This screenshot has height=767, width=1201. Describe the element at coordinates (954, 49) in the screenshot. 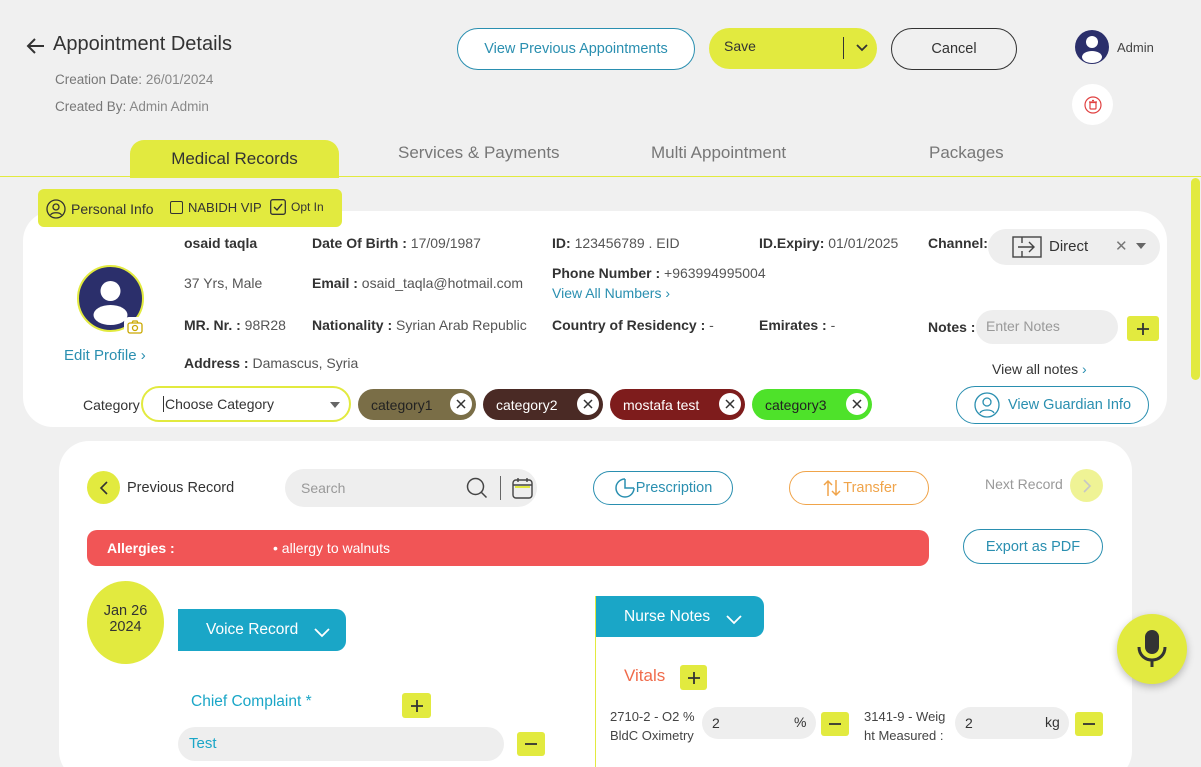

I see `cancel-button: Cancel` at that location.